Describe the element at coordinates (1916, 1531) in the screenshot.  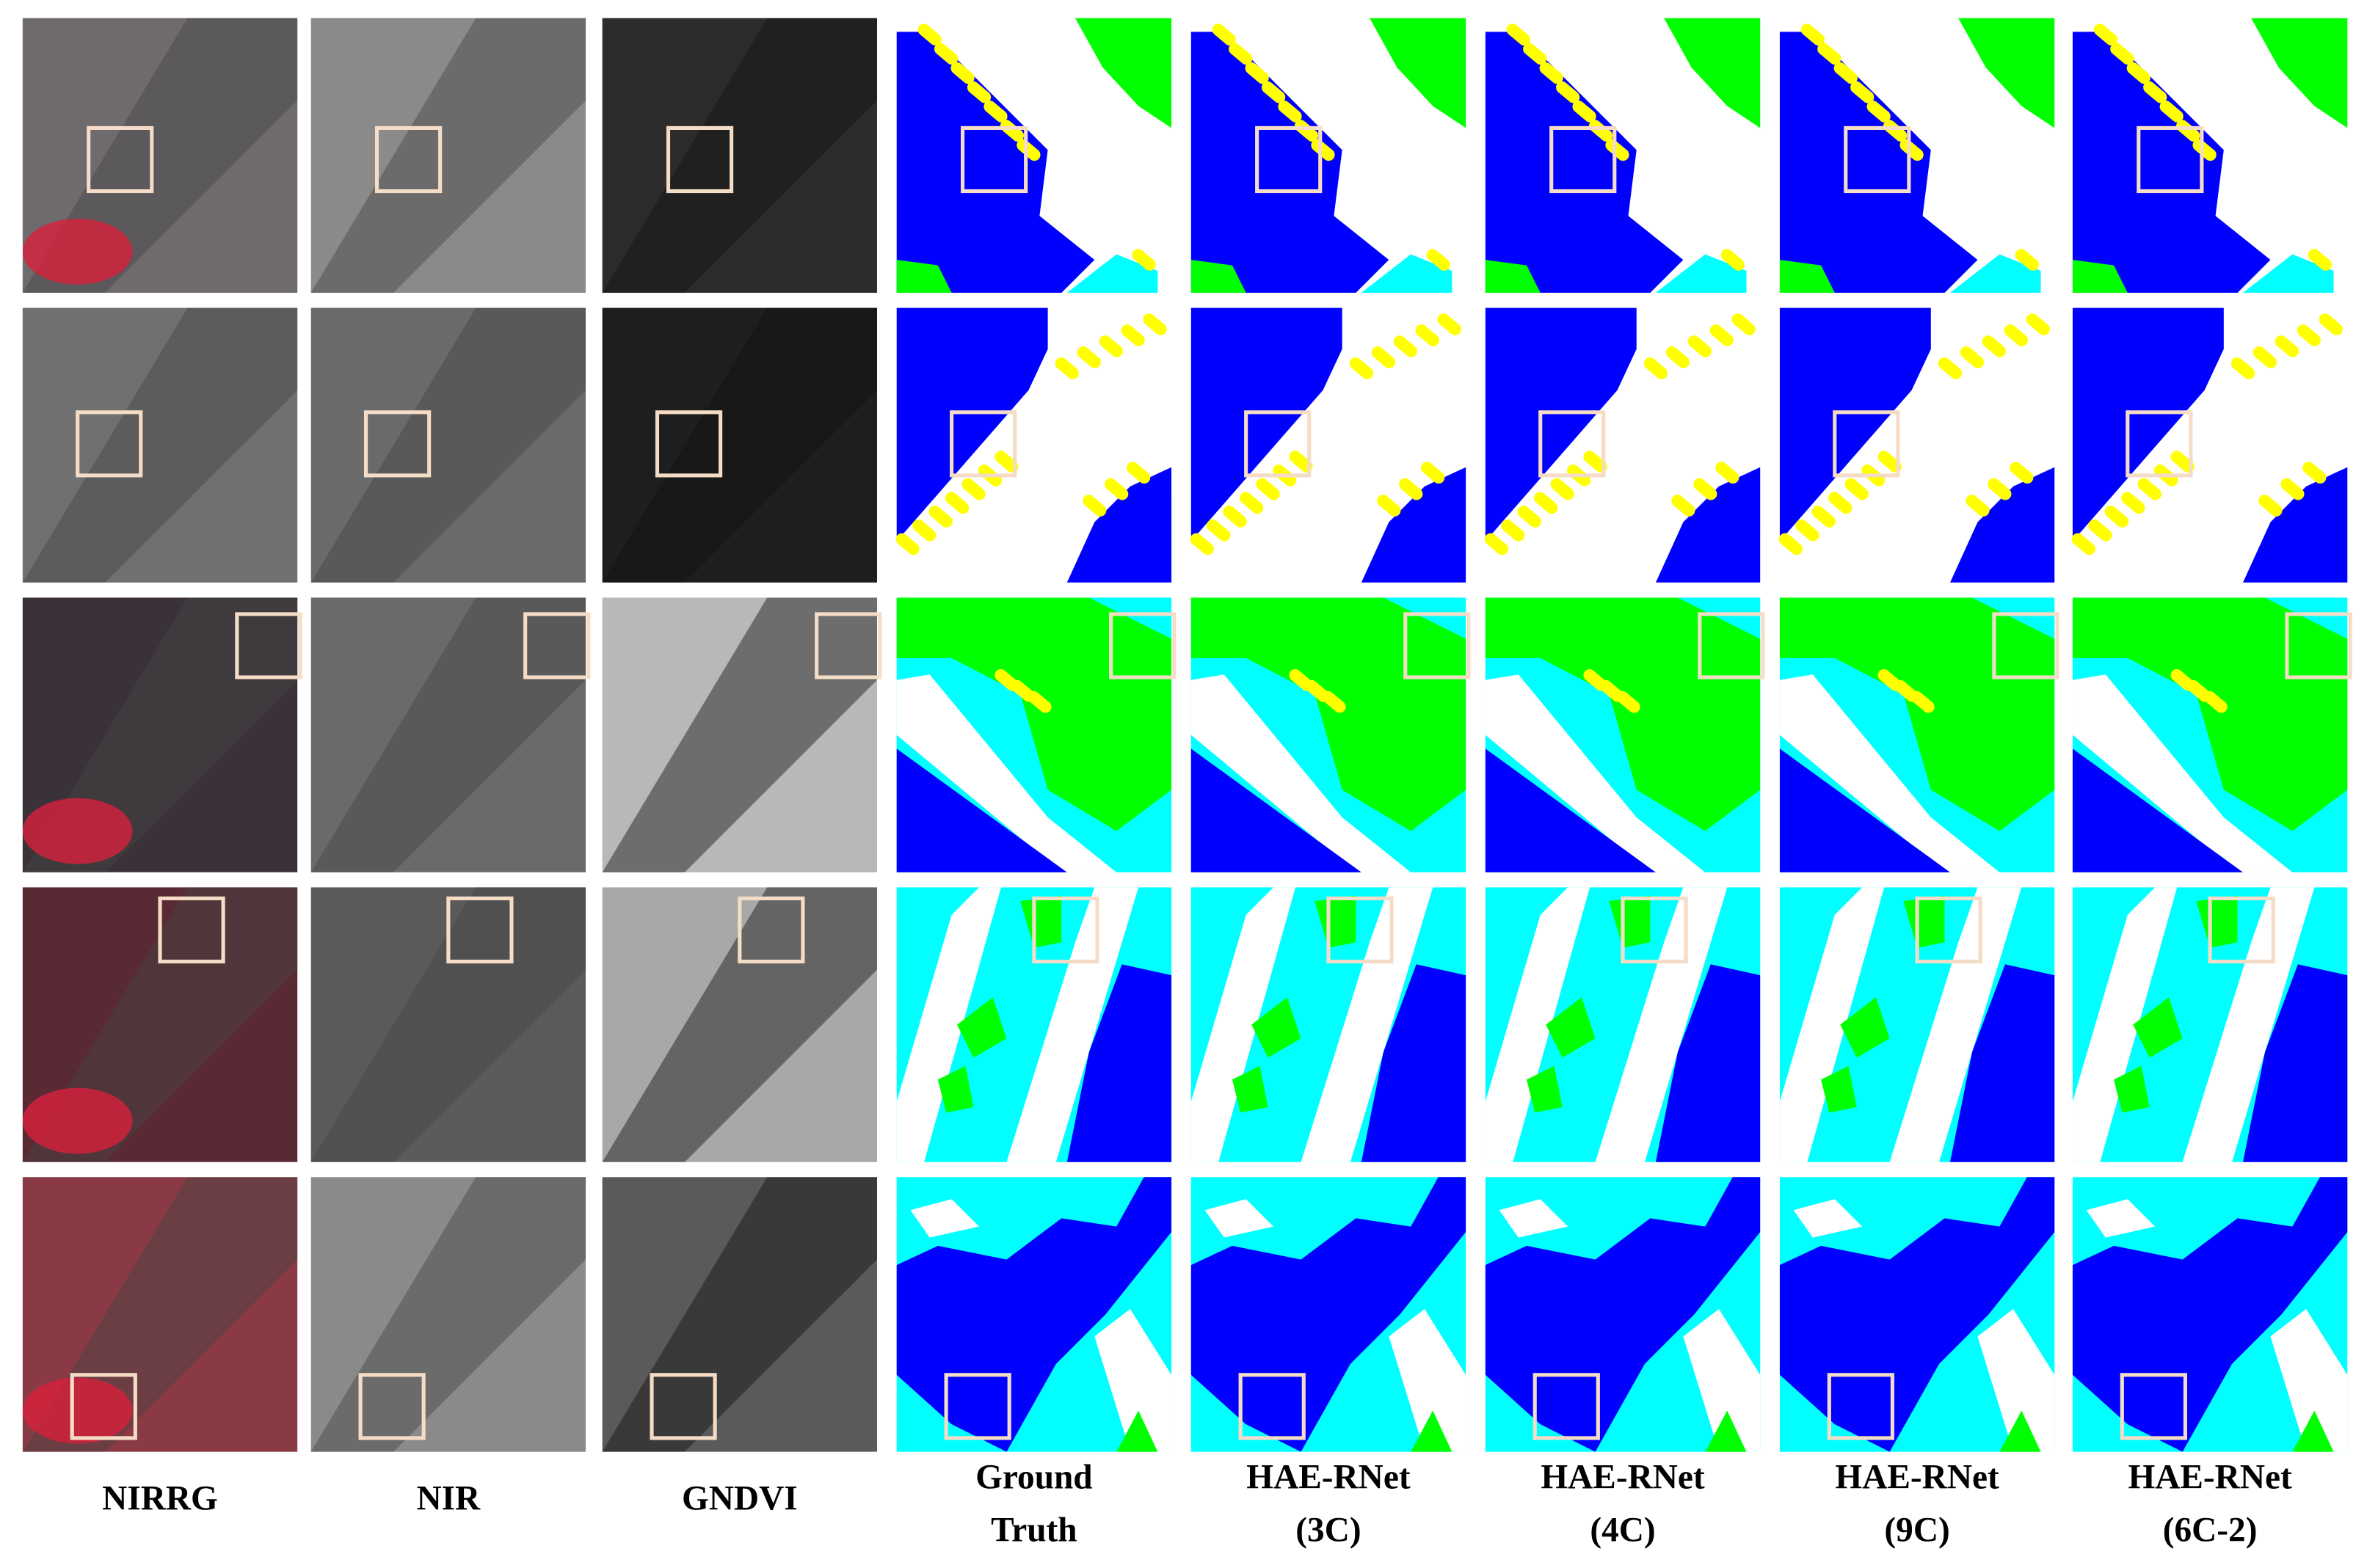
I see `column-label: (9C)` at that location.